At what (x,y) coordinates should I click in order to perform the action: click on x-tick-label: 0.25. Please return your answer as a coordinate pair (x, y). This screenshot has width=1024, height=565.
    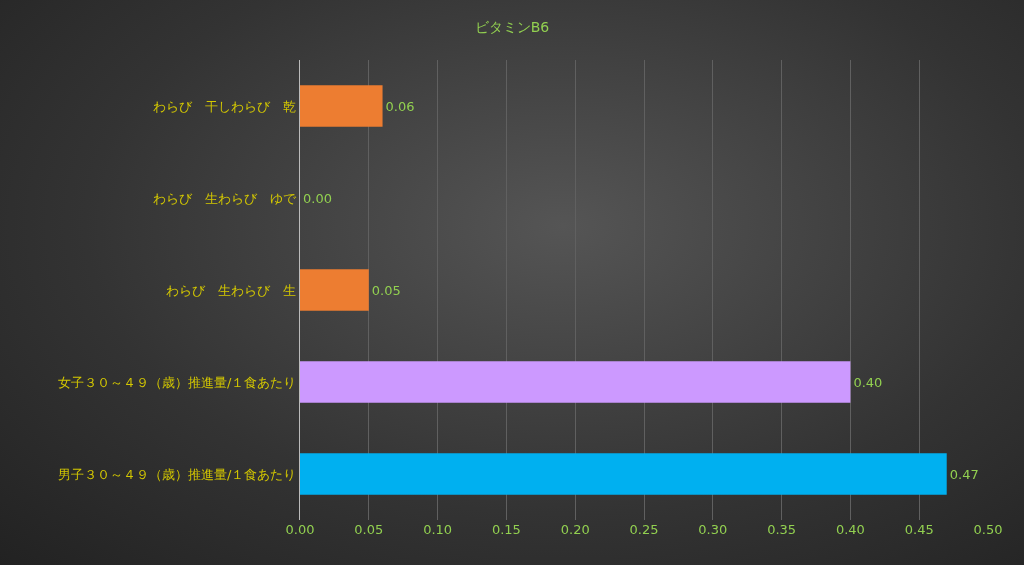
    Looking at the image, I should click on (644, 529).